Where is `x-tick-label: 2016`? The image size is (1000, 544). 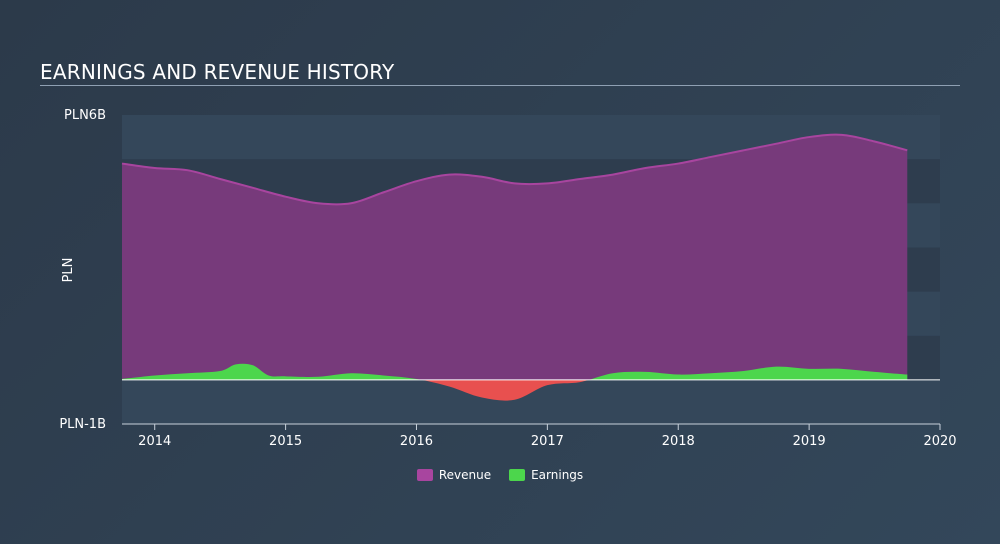 x-tick-label: 2016 is located at coordinates (416, 441).